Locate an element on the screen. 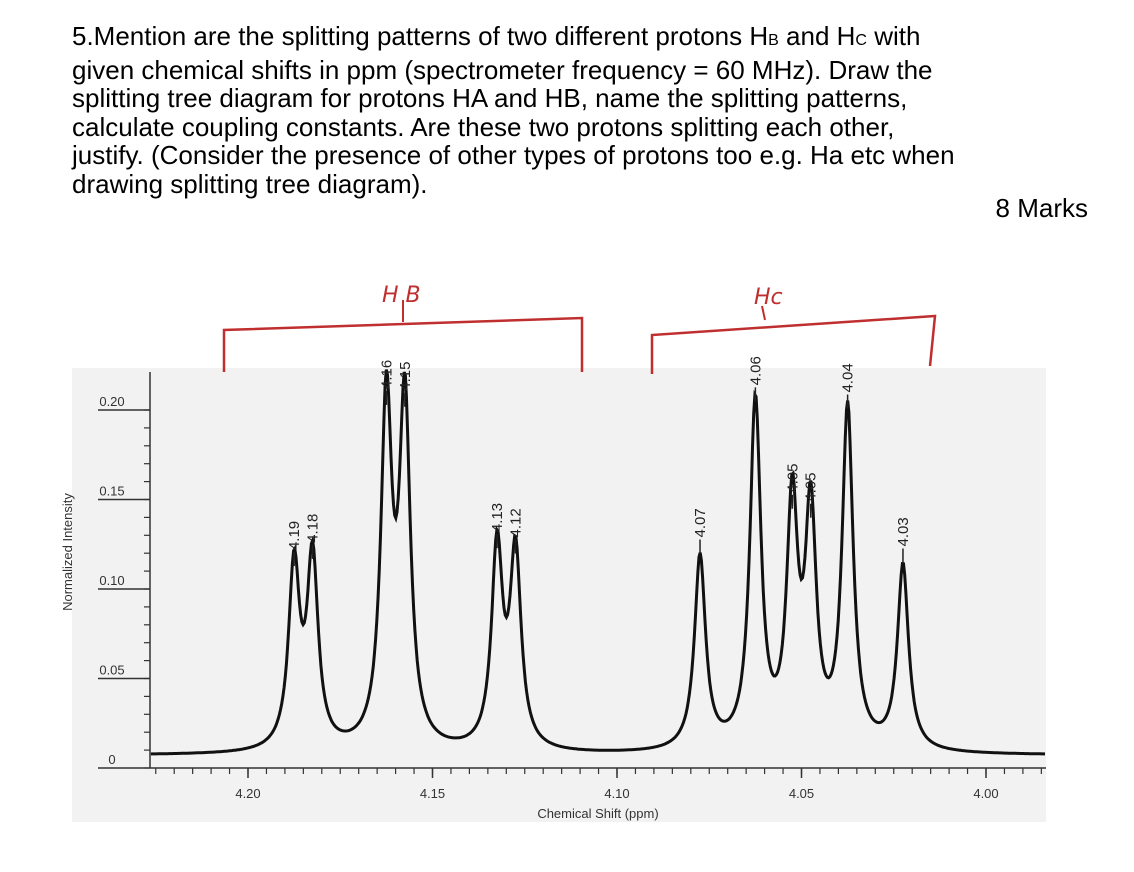  y-axis-label: Normalized Intensity is located at coordinates (67, 552).